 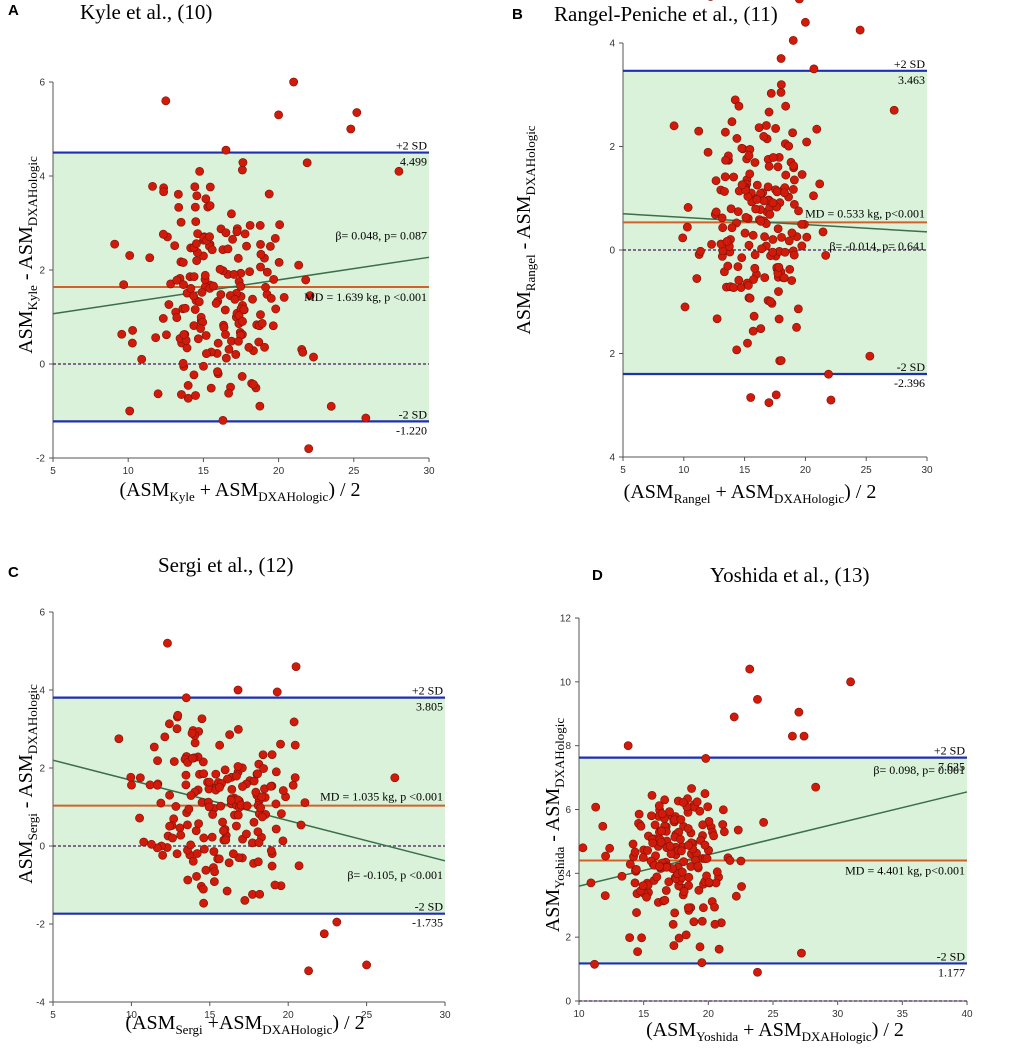 What do you see at coordinates (927, 470) in the screenshot?
I see `x-tick-label: 30` at bounding box center [927, 470].